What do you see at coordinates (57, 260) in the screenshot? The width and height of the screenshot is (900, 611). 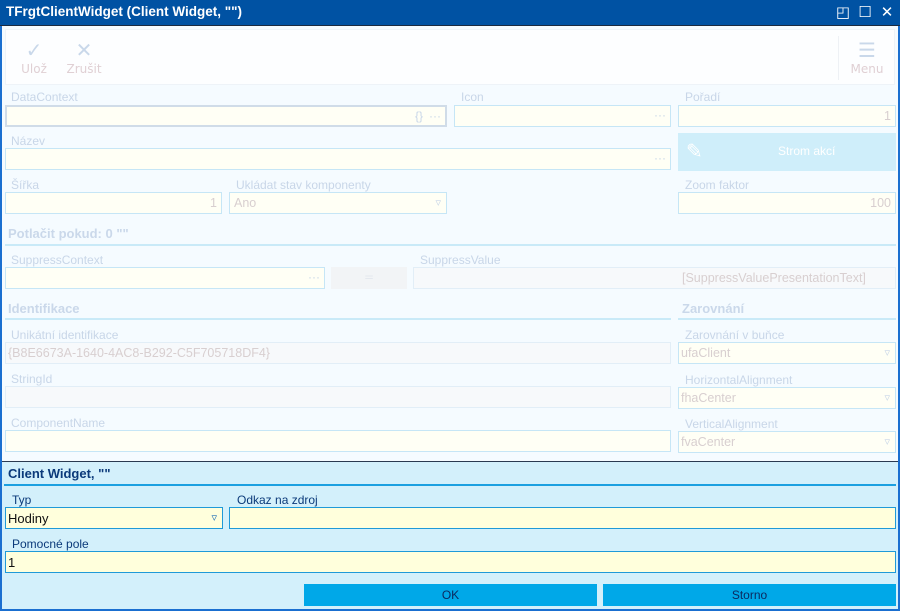 I see `suppress-context-label: SuppressContext` at bounding box center [57, 260].